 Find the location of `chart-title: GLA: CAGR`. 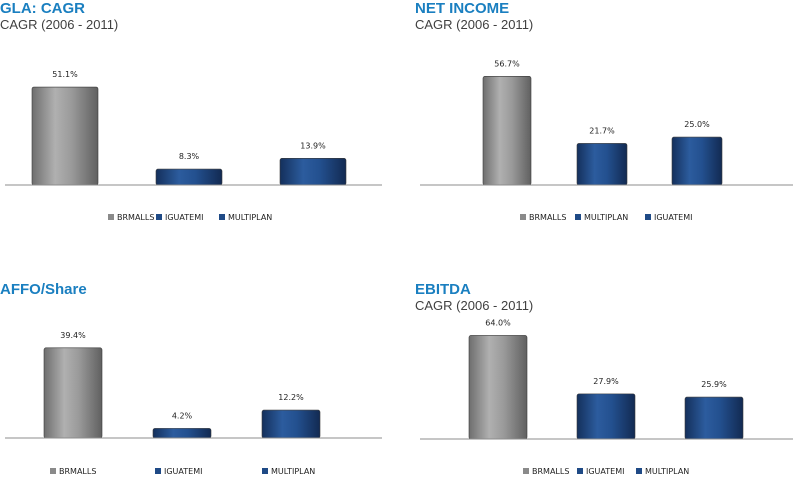

chart-title: GLA: CAGR is located at coordinates (42, 8).